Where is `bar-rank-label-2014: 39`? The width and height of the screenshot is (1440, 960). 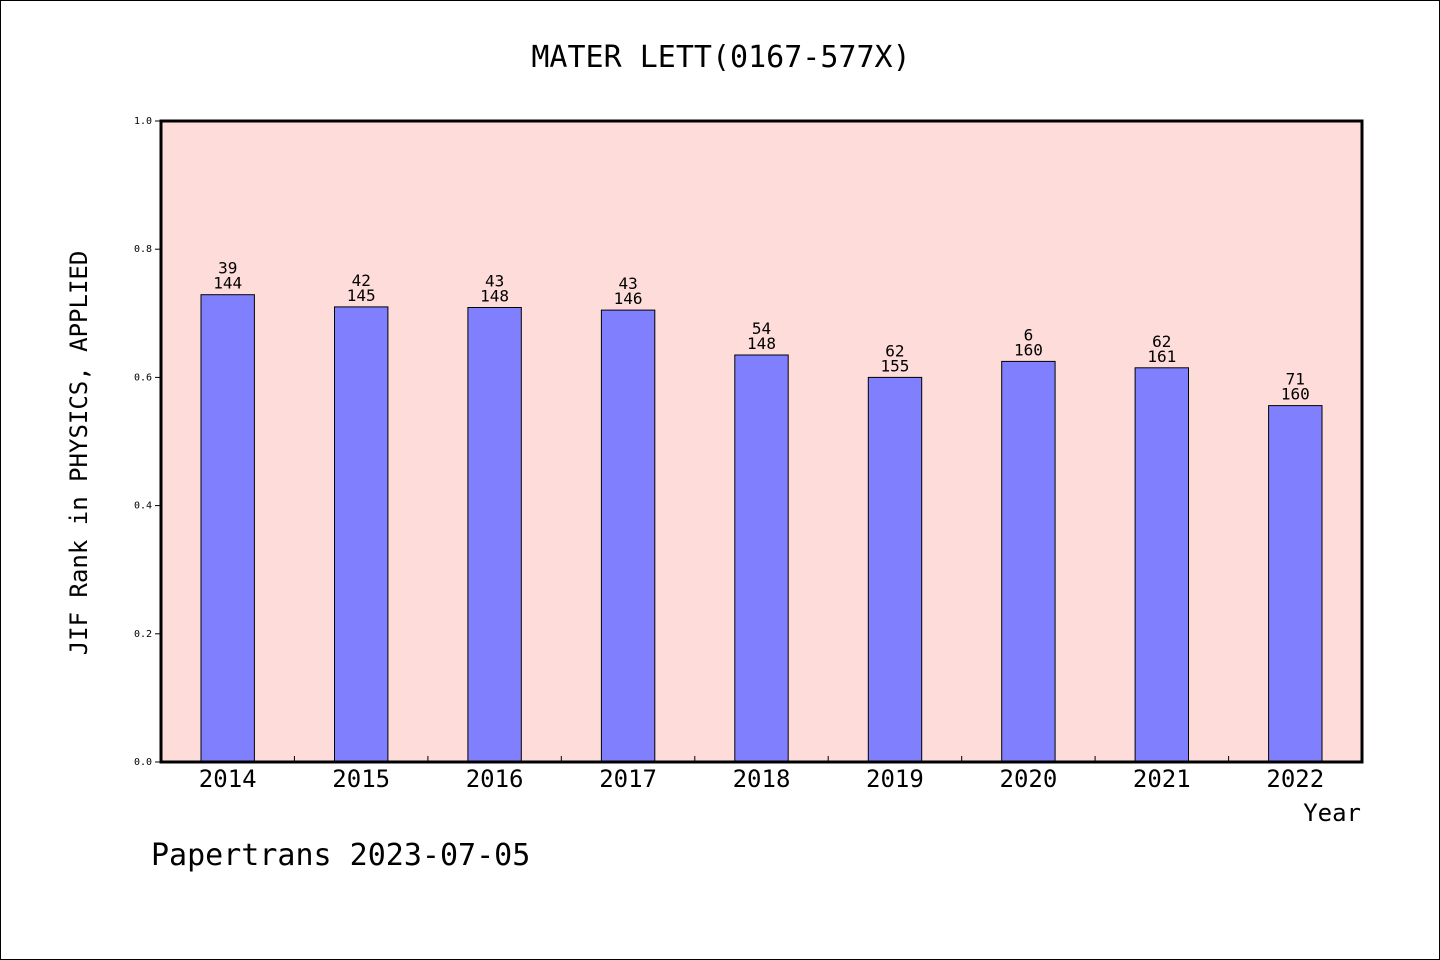
bar-rank-label-2014: 39 is located at coordinates (227, 268).